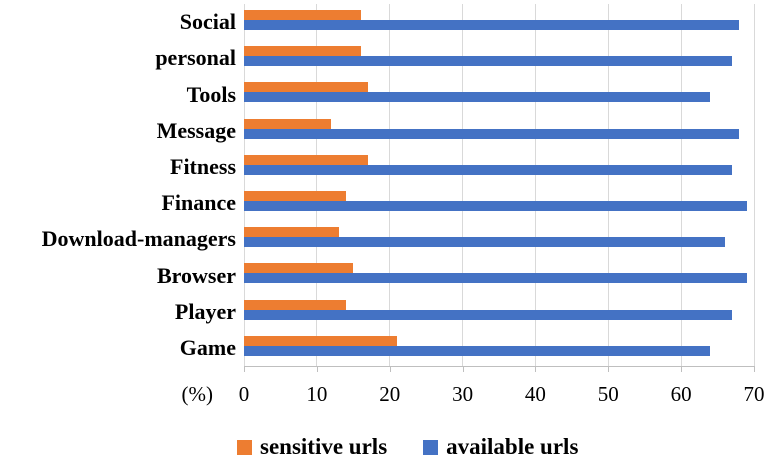 This screenshot has height=473, width=774. Describe the element at coordinates (320, 340) in the screenshot. I see `bar-sensitive-urls-game` at that location.